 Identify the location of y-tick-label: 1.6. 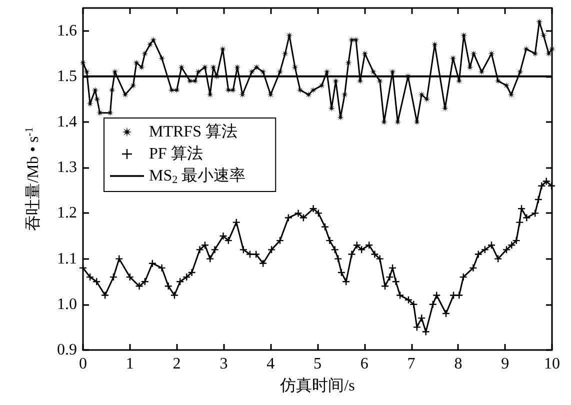
(67, 31).